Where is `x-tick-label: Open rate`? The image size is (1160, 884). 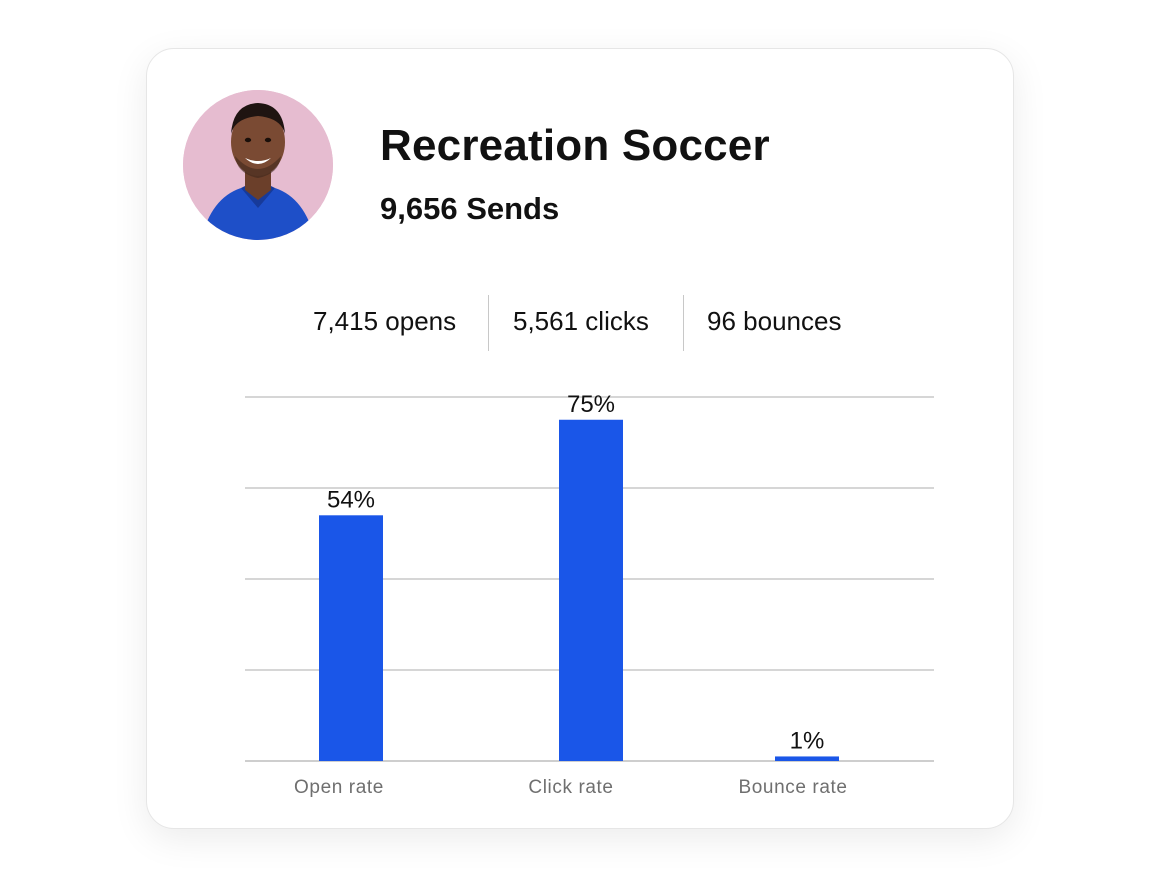
x-tick-label: Open rate is located at coordinates (339, 787).